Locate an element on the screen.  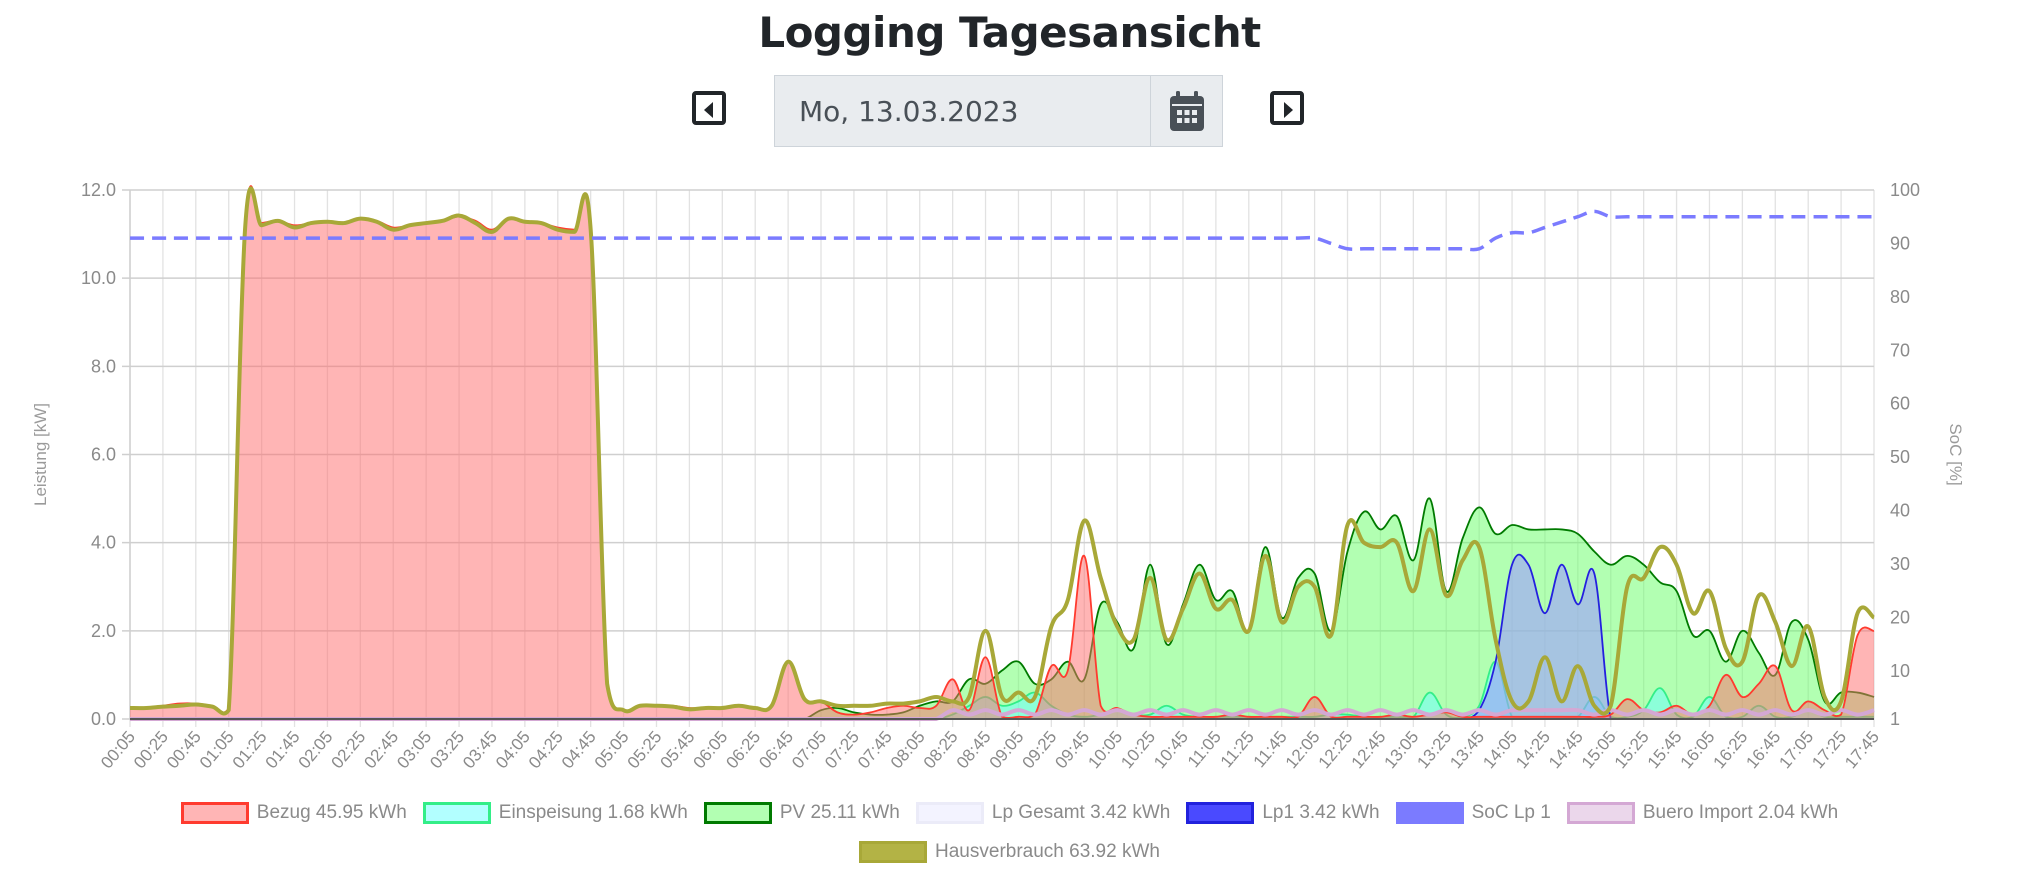
y-tick-label: 12.0 is located at coordinates (98, 190).